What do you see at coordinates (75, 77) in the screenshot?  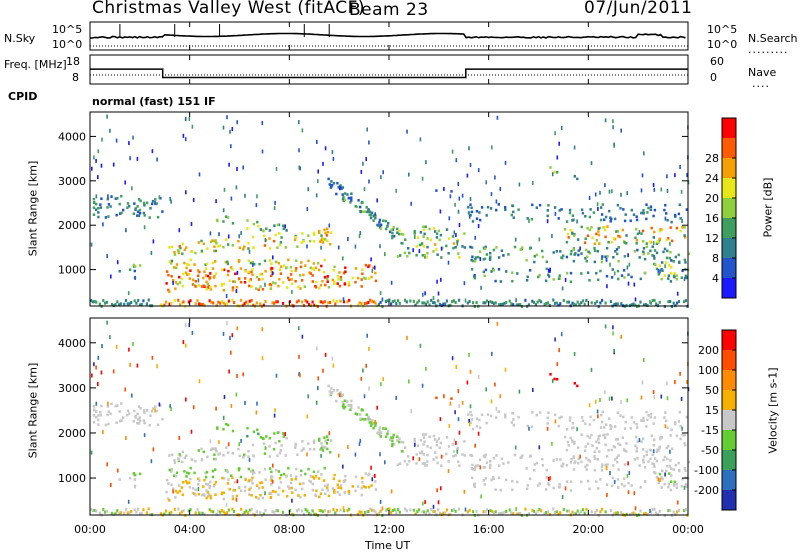 I see `freq-tick-bottom: 8` at bounding box center [75, 77].